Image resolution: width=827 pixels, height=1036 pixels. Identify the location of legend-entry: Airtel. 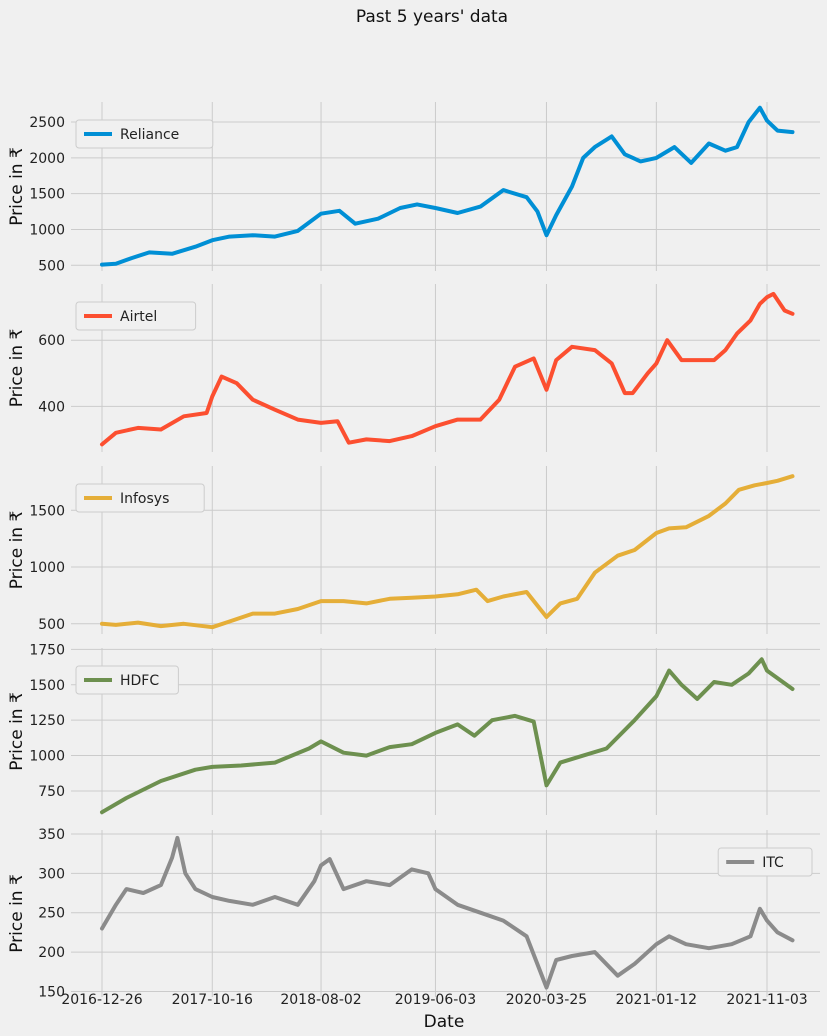
(138, 317).